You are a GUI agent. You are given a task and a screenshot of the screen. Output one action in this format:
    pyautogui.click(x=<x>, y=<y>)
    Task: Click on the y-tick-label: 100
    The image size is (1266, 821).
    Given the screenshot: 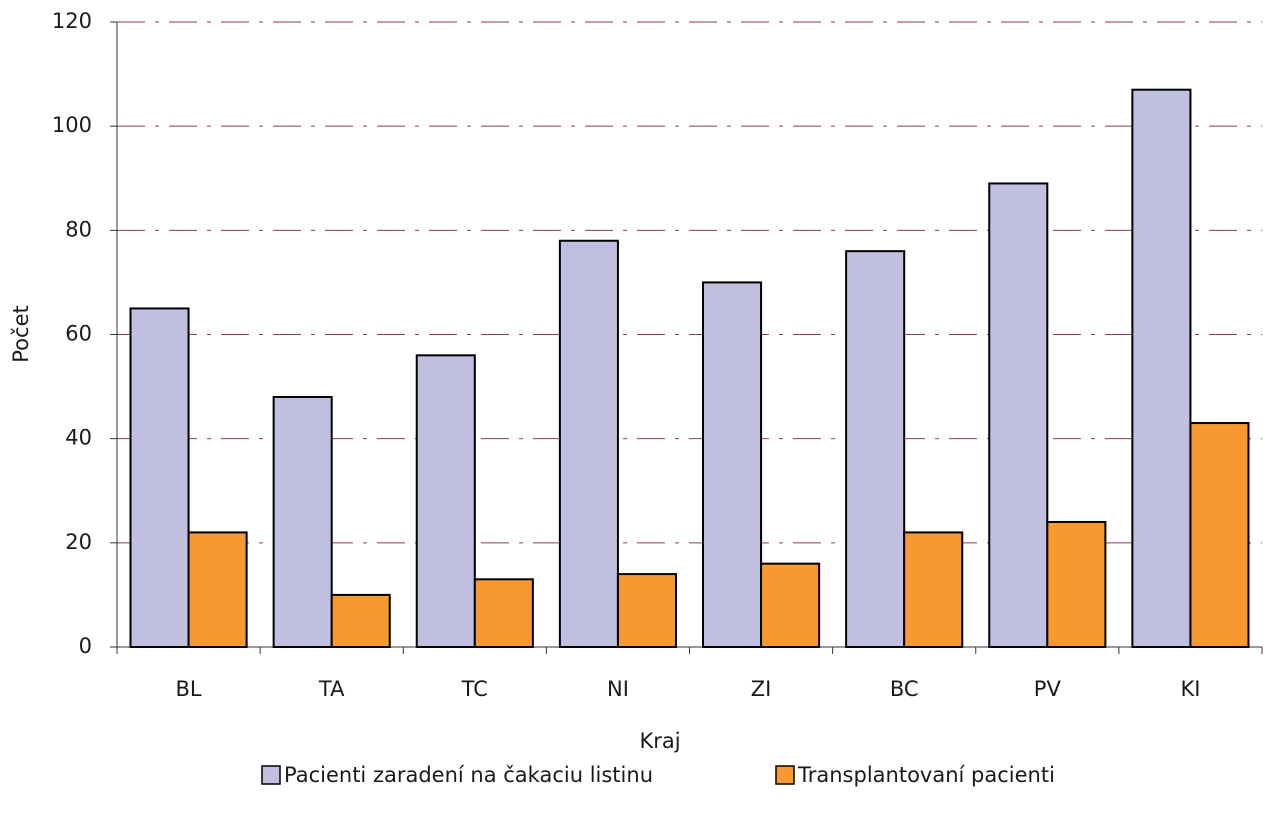 What is the action you would take?
    pyautogui.click(x=72, y=125)
    